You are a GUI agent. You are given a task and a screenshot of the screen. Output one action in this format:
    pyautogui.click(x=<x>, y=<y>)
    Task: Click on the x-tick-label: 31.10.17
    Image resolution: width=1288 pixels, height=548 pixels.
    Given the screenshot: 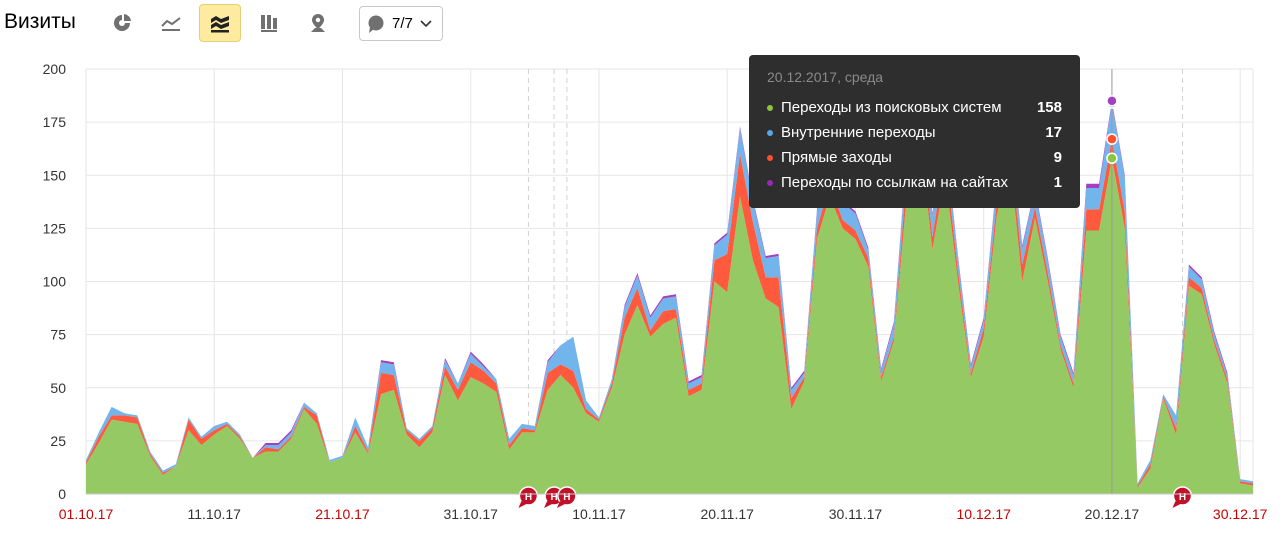 What is the action you would take?
    pyautogui.click(x=470, y=514)
    